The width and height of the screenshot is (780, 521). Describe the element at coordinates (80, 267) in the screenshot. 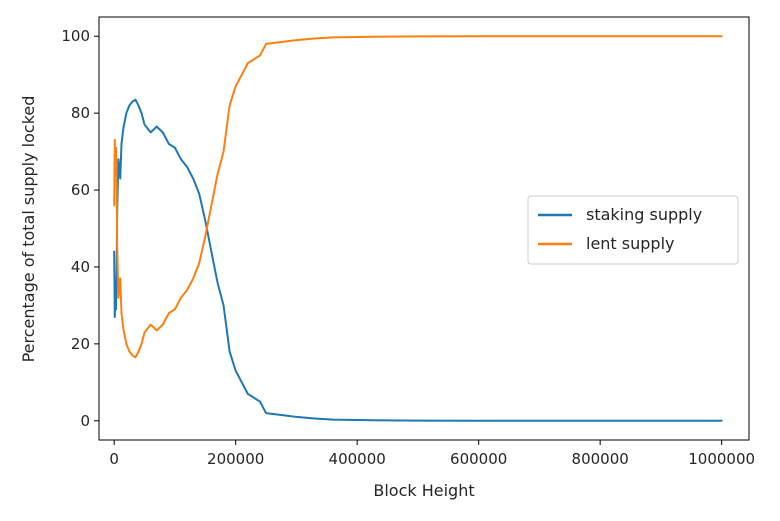

I see `y-tick-label: 40` at that location.